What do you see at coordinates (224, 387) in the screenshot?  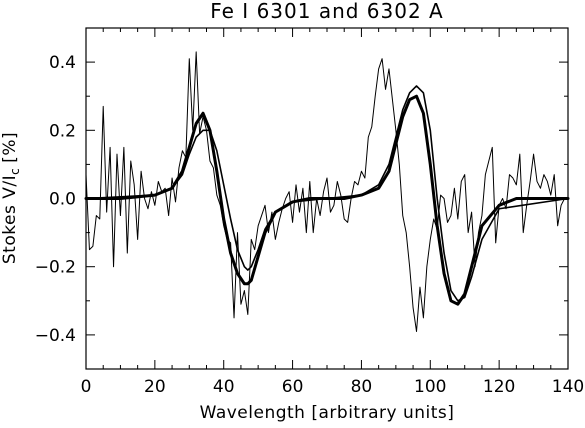 I see `x-tick-label: 40` at bounding box center [224, 387].